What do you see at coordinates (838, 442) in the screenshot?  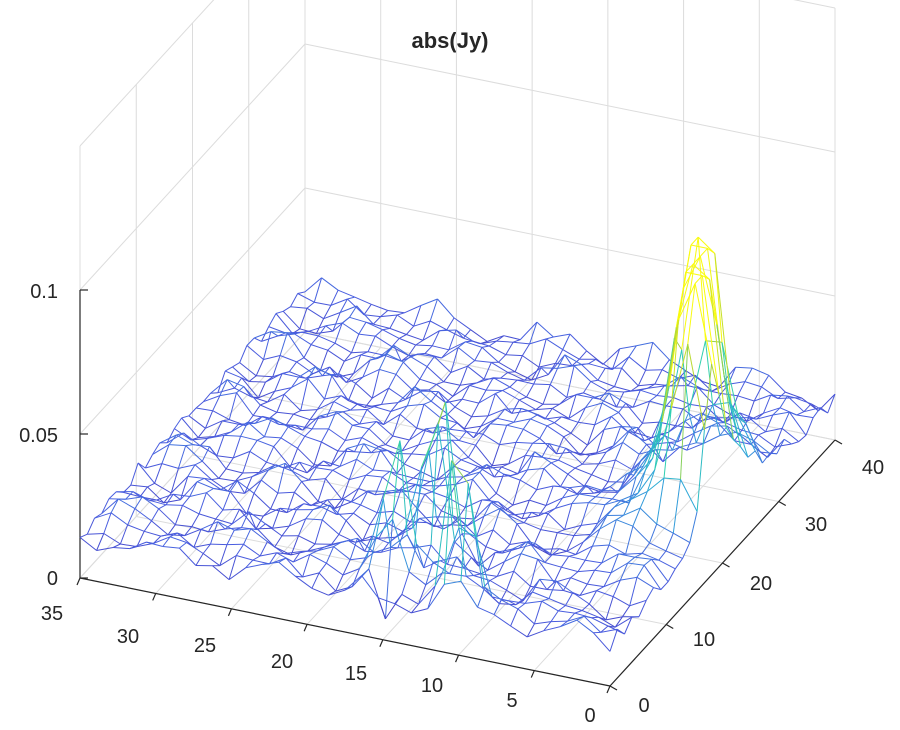 I see `y-tick-mark` at bounding box center [838, 442].